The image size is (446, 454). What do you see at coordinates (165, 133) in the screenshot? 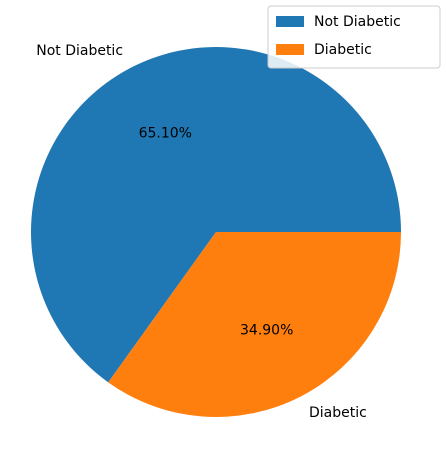
I see `pct-label-not-diabetic: 65.10%` at bounding box center [165, 133].